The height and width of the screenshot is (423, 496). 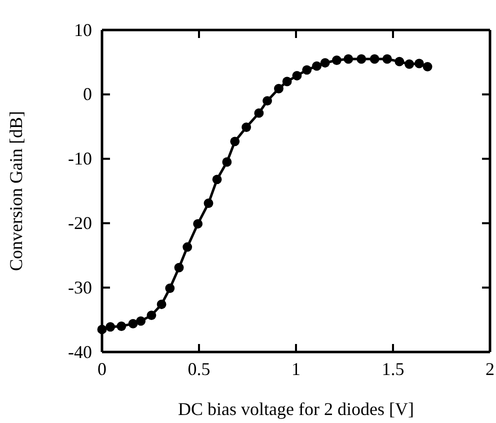 I want to click on y-tick-label: -30, so click(x=80, y=287).